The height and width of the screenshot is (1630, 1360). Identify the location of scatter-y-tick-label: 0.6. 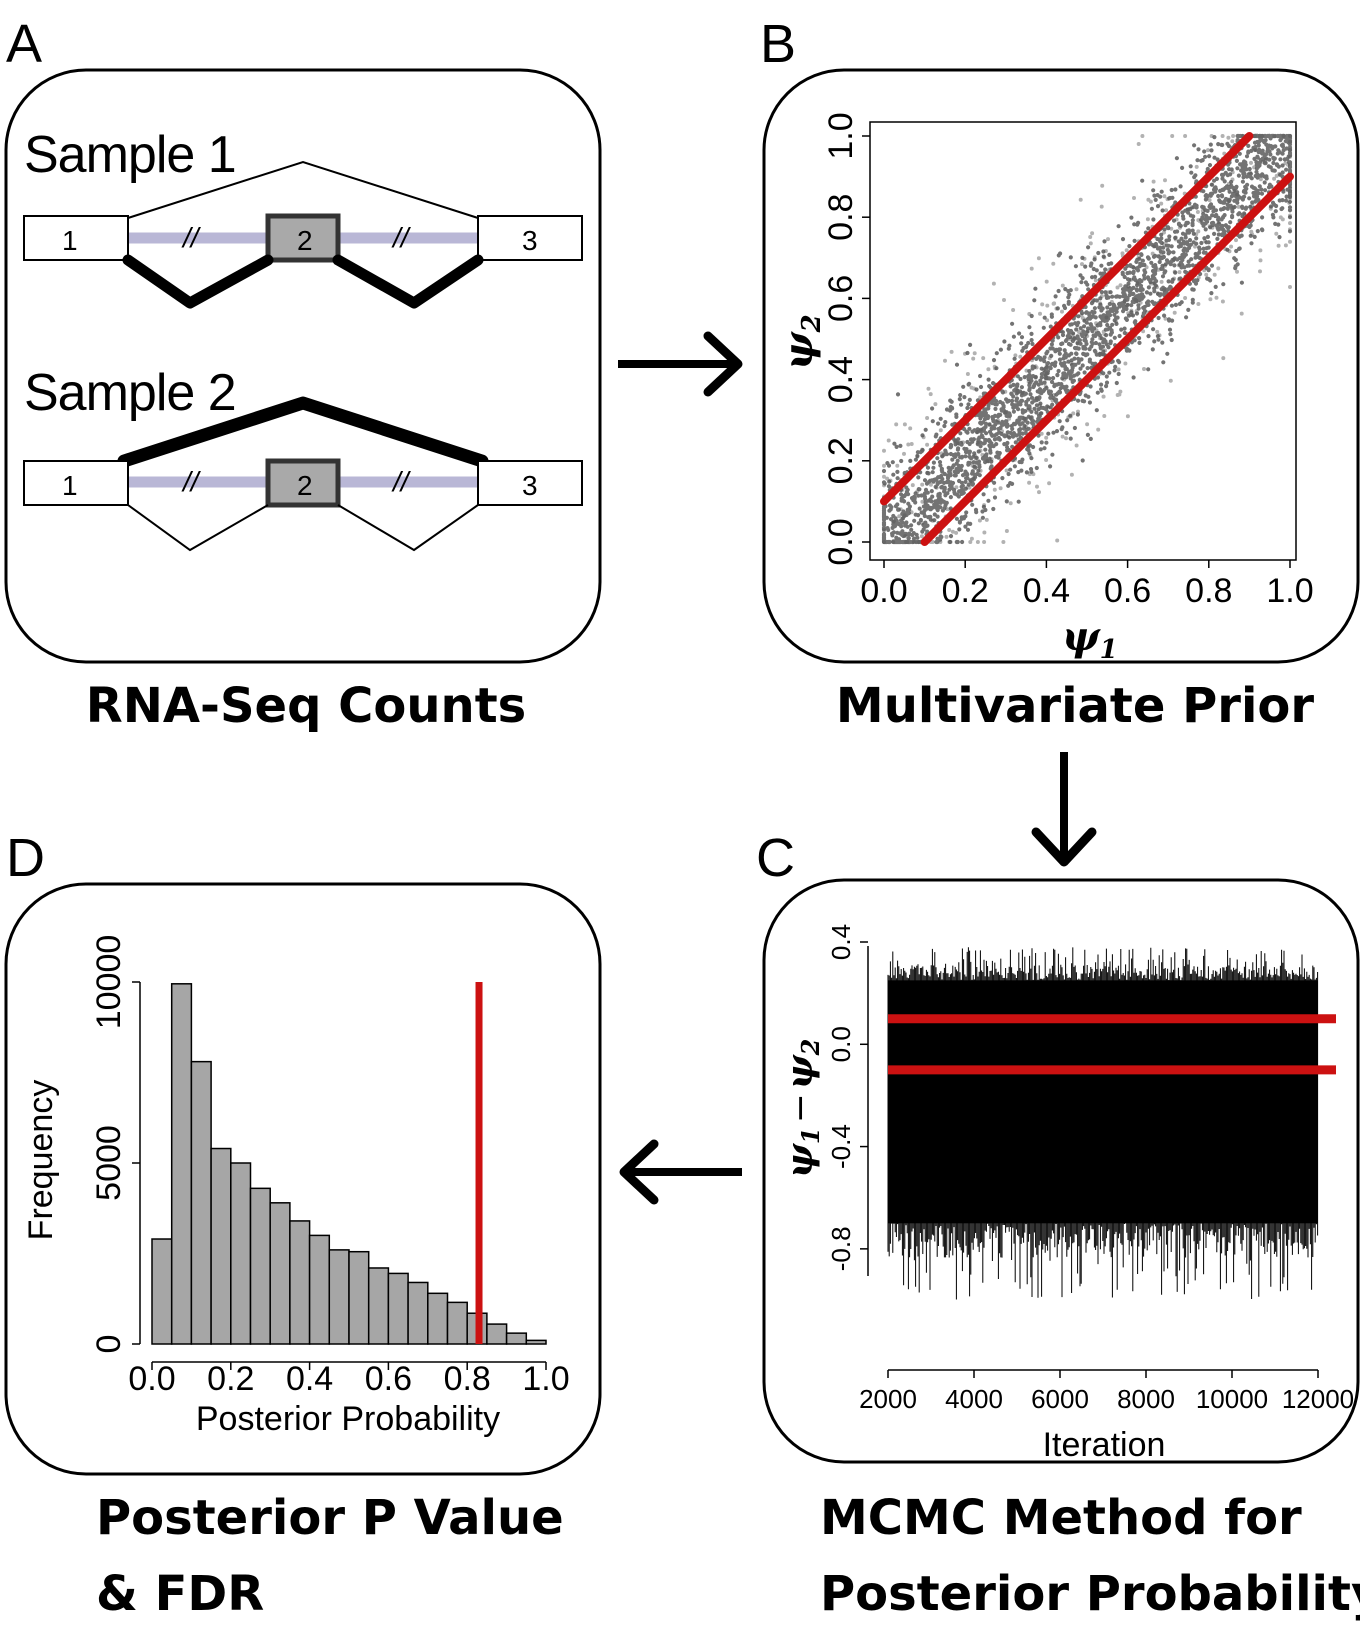
(841, 298).